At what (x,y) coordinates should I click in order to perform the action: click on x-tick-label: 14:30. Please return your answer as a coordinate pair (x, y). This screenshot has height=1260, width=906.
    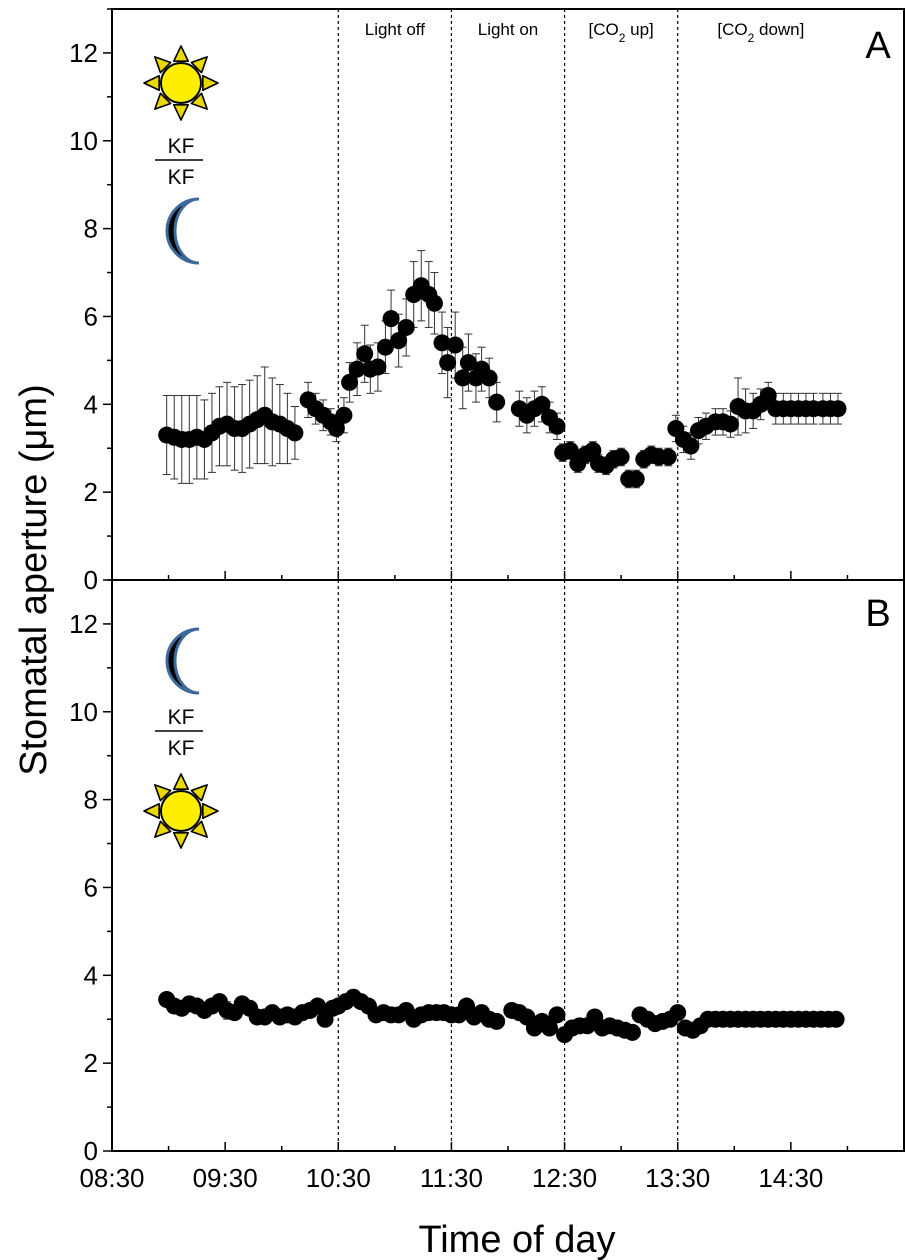
    Looking at the image, I should click on (790, 1178).